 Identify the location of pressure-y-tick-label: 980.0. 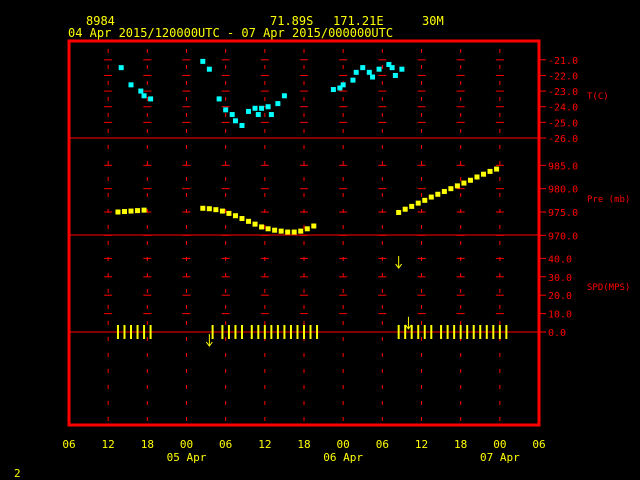
(563, 190).